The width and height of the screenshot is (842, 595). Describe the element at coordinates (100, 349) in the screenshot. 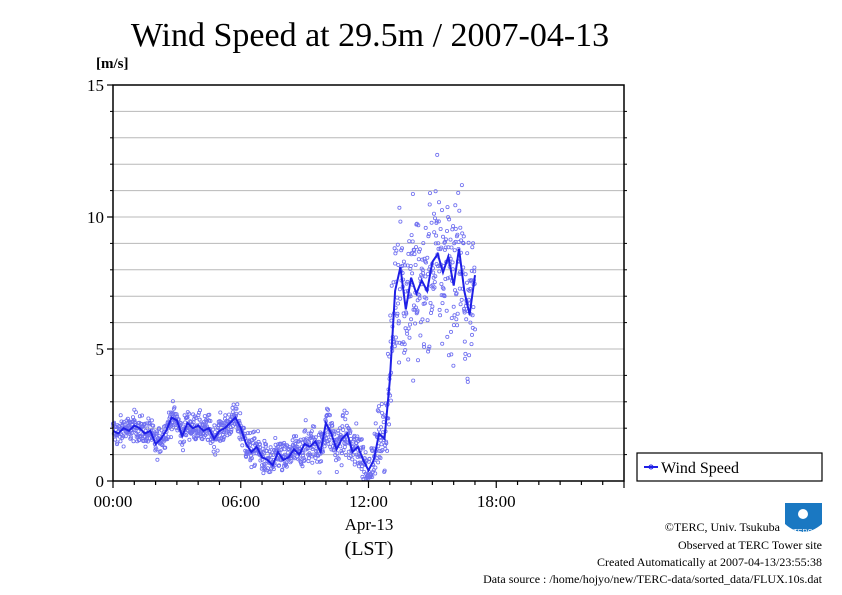

I see `y-tick-label-5: 5` at that location.